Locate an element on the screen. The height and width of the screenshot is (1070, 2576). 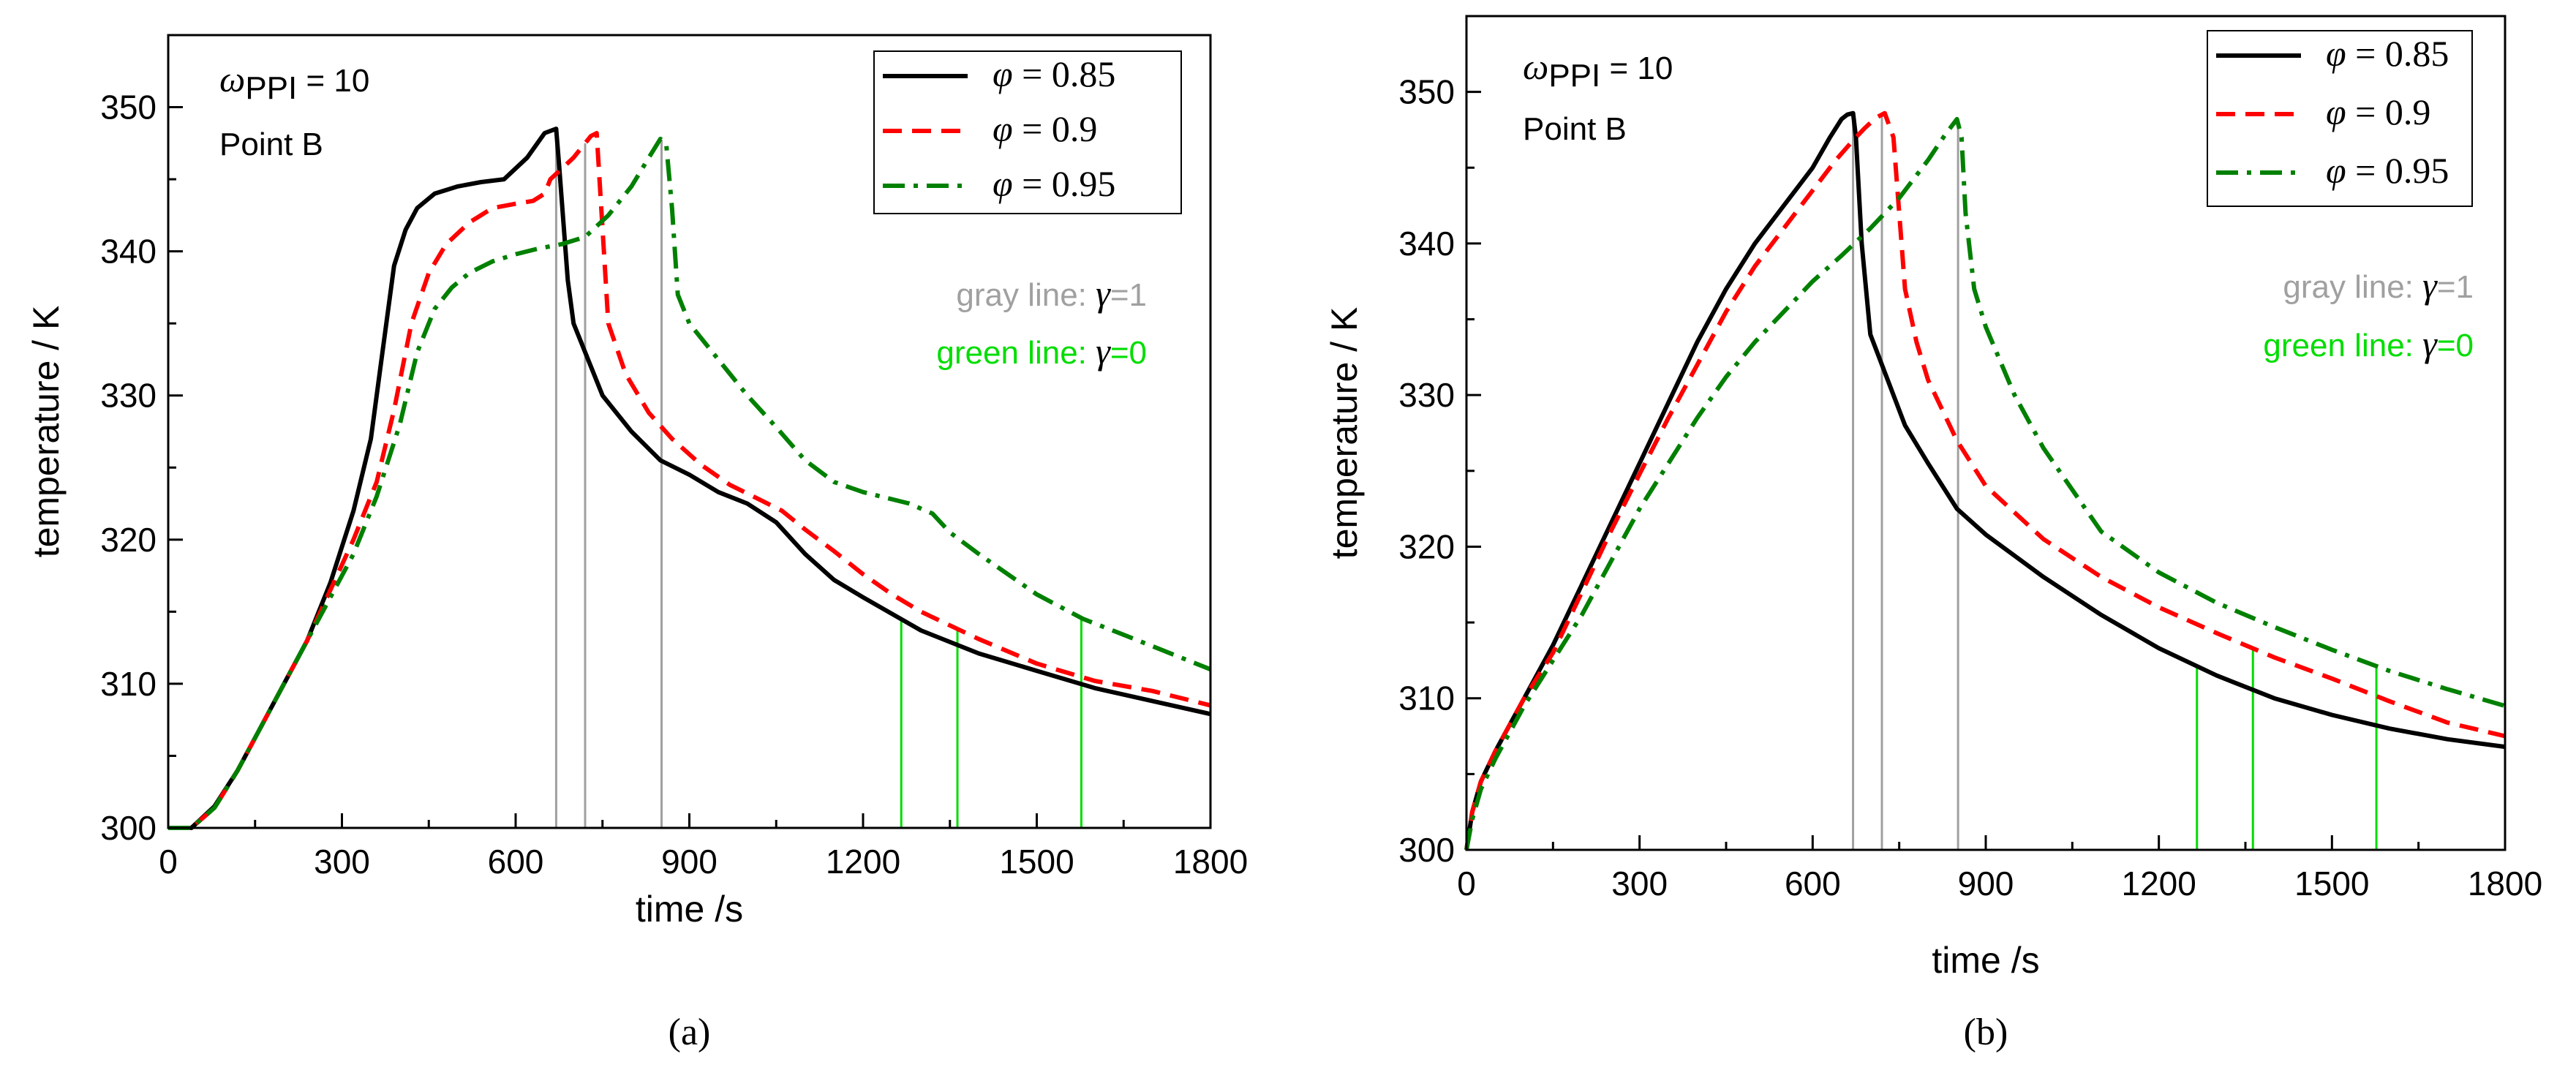
legend-box is located at coordinates (2340, 118).